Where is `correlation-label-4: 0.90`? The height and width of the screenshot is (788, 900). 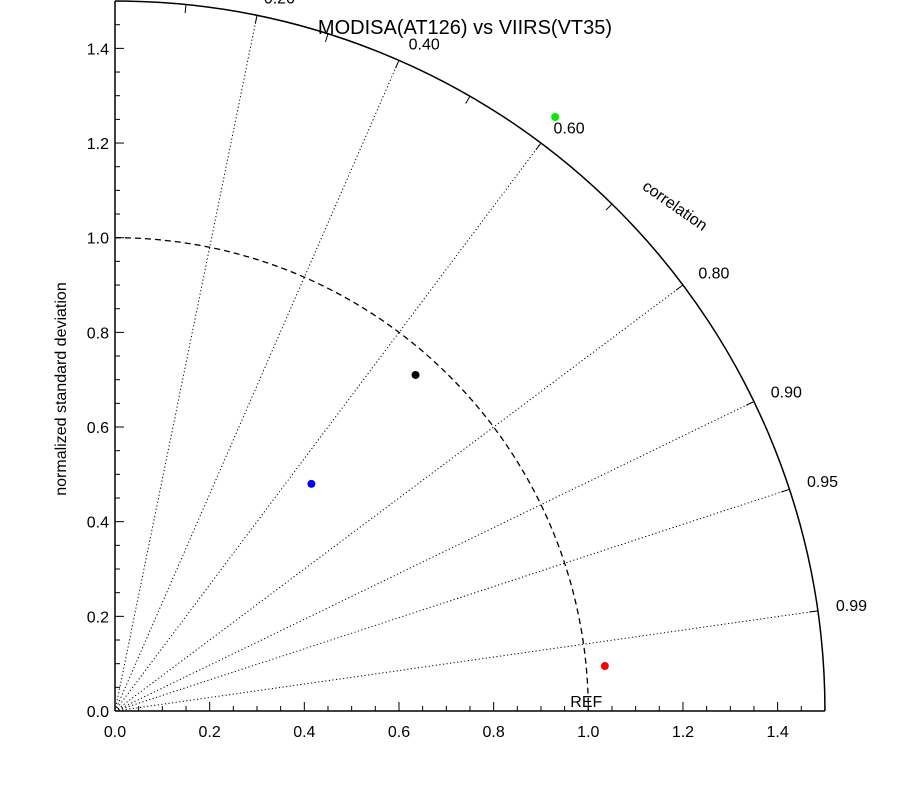 correlation-label-4: 0.90 is located at coordinates (786, 392).